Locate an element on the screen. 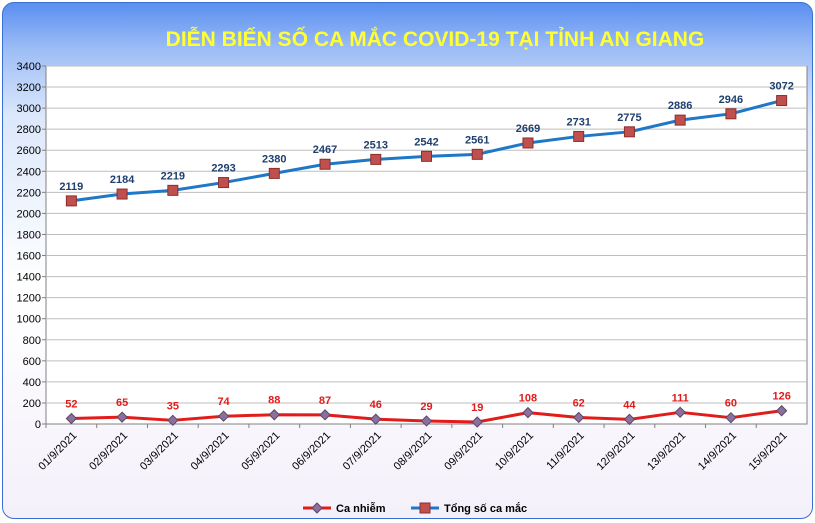 This screenshot has width=815, height=523. data-label-total: 2513 is located at coordinates (376, 145).